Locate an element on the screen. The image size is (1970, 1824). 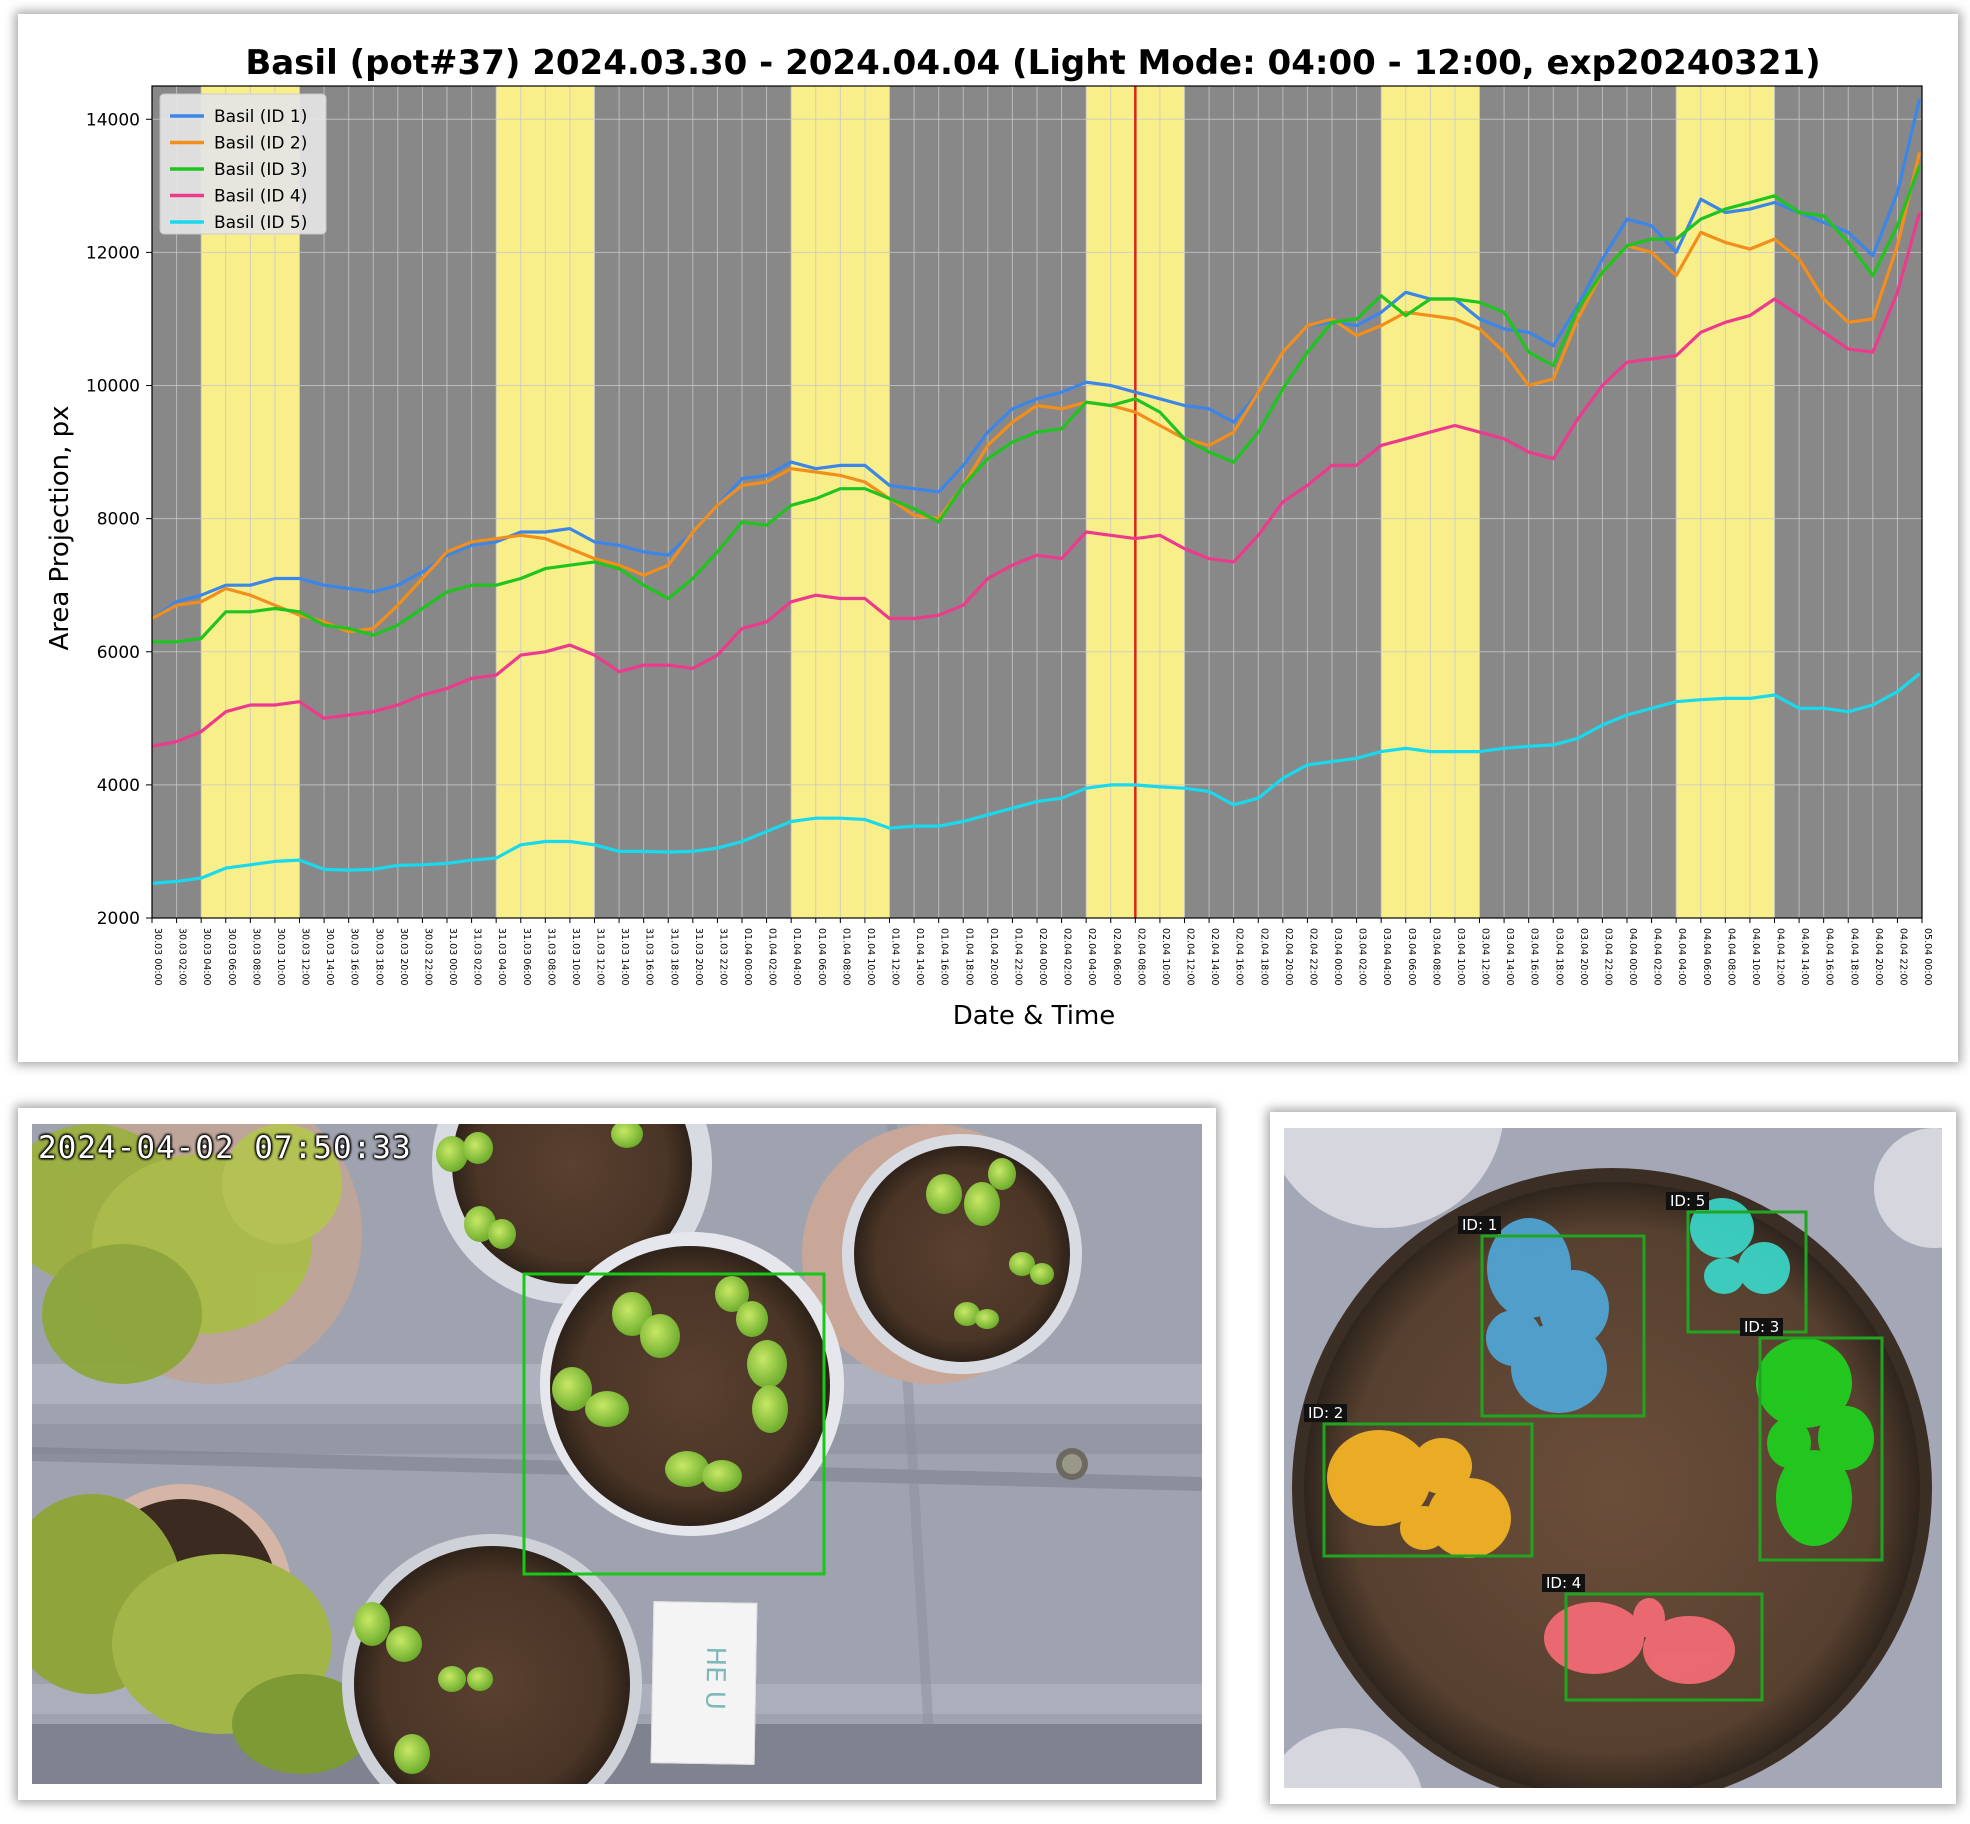
x-tick-label: 01.04 06:00 is located at coordinates (821, 957).